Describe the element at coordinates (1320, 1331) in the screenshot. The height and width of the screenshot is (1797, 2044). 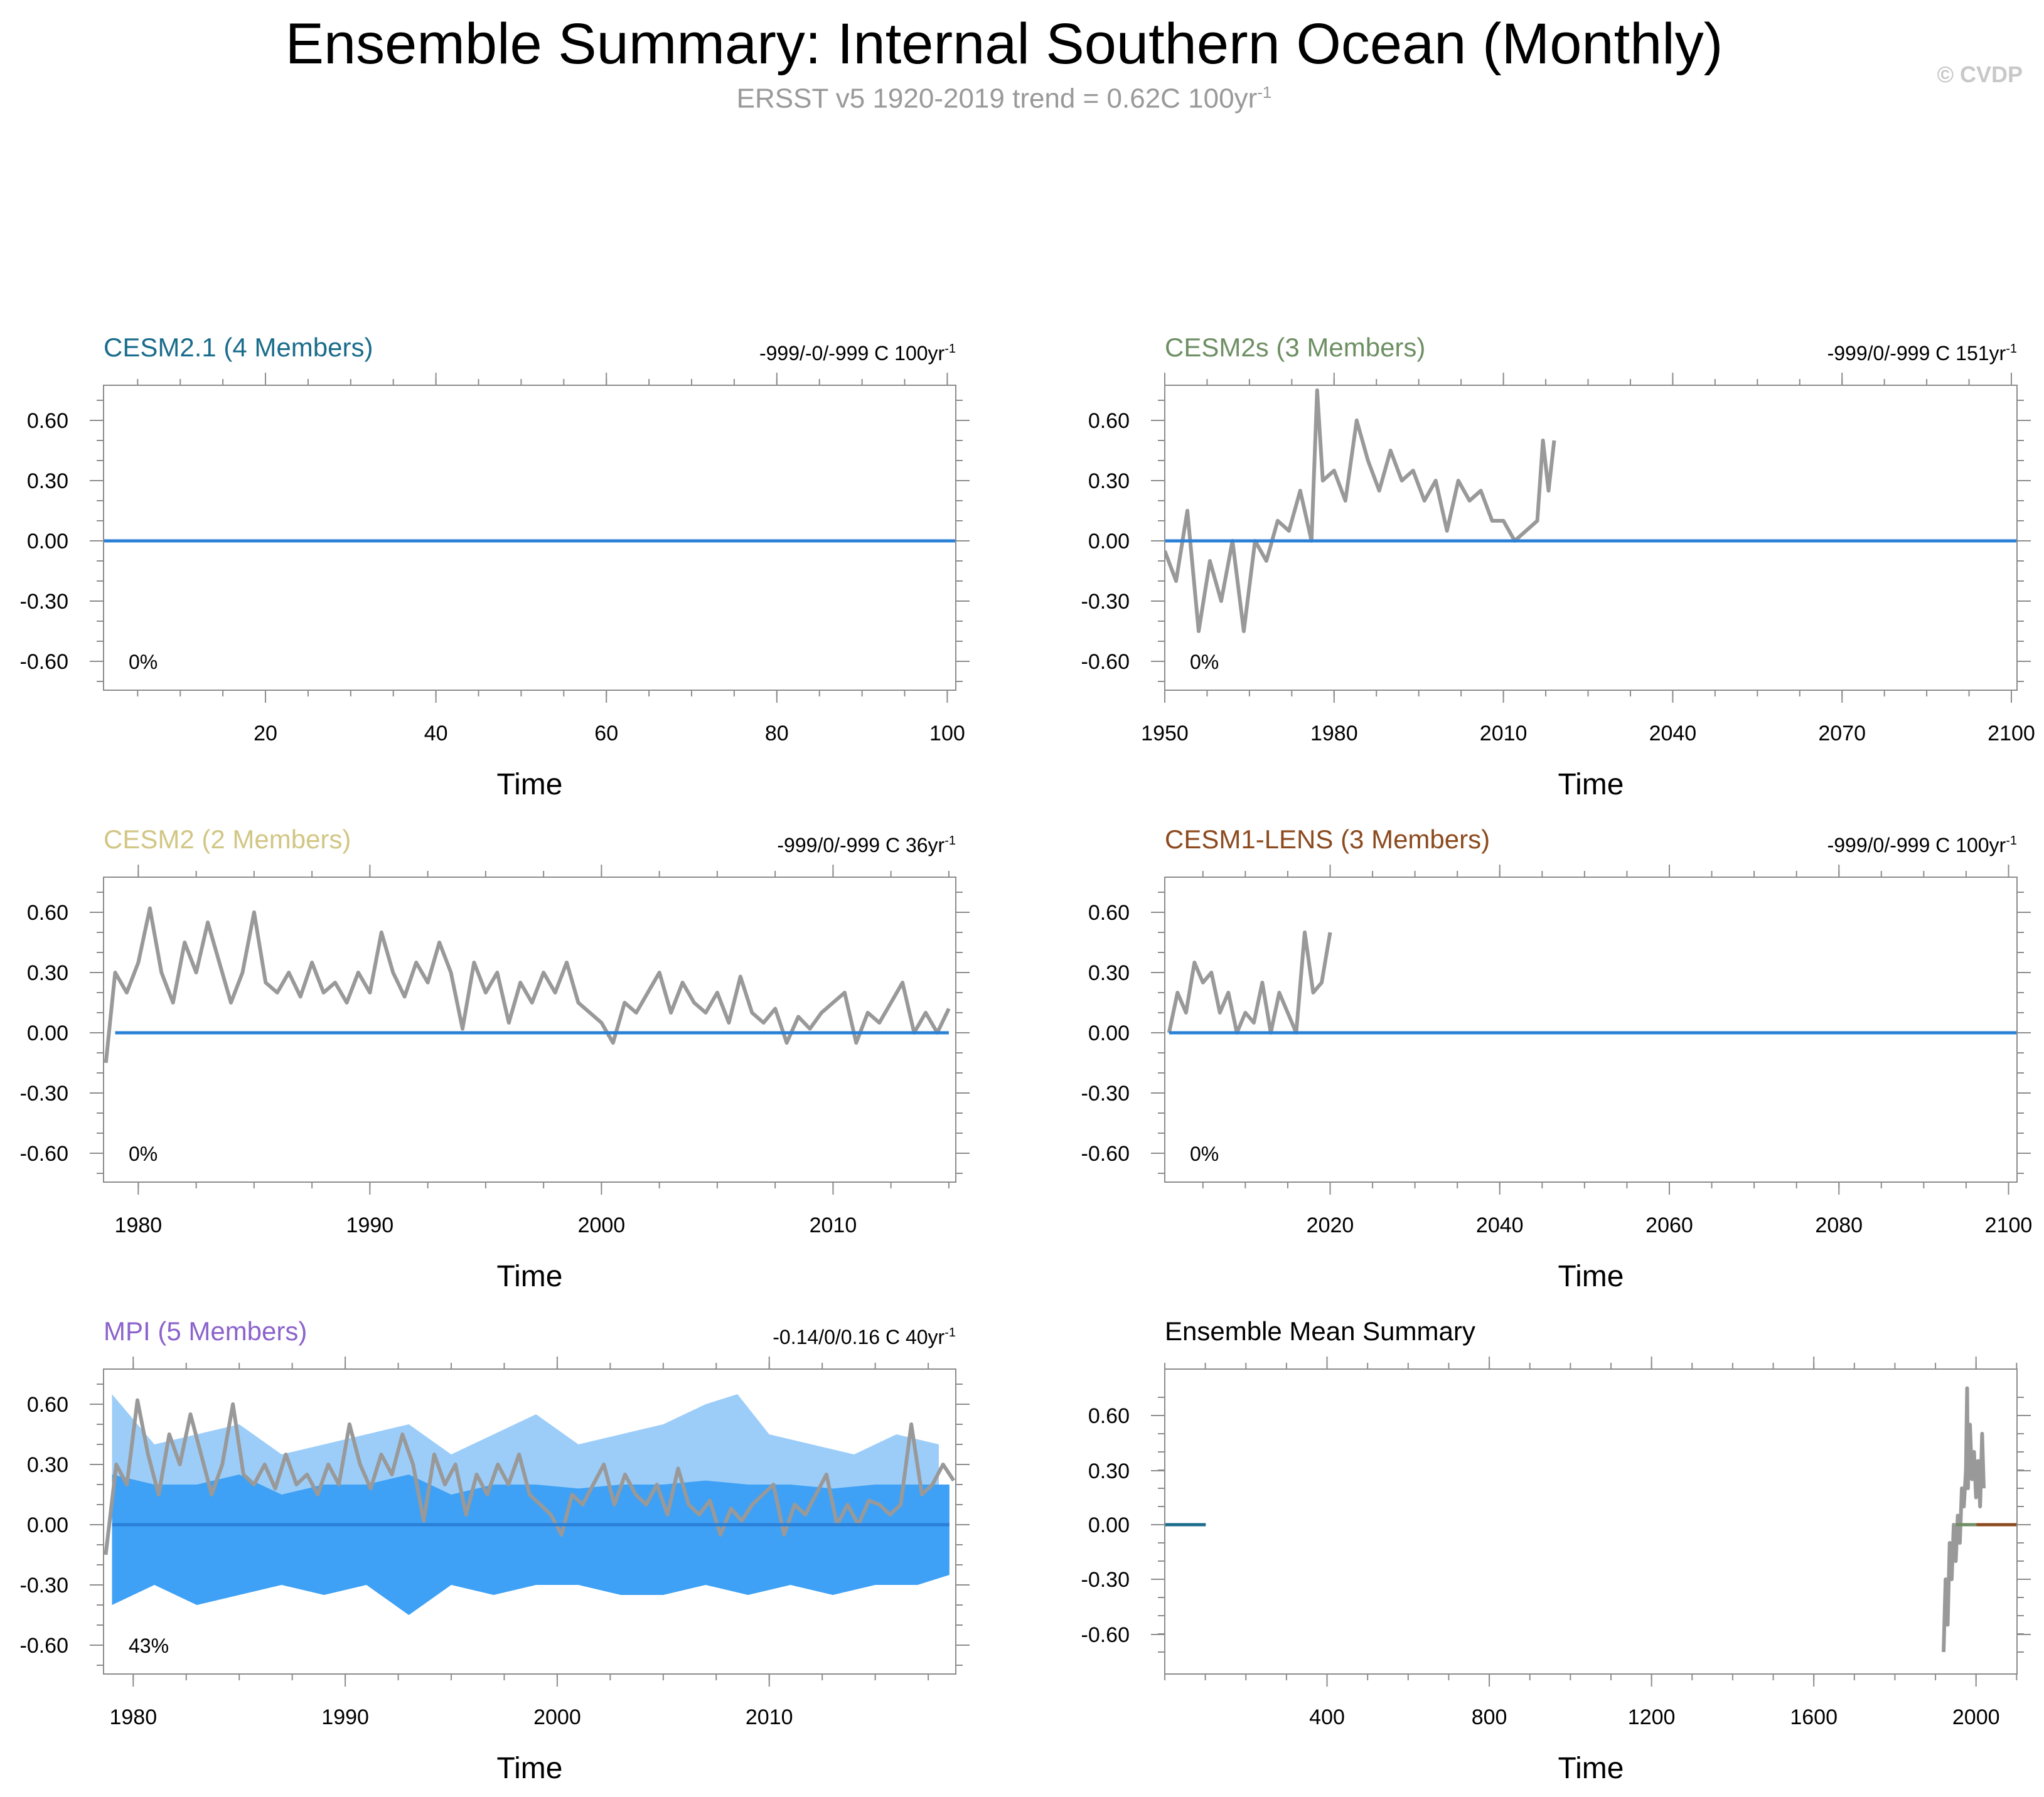
I see `panel-title: Ensemble Mean Summary` at that location.